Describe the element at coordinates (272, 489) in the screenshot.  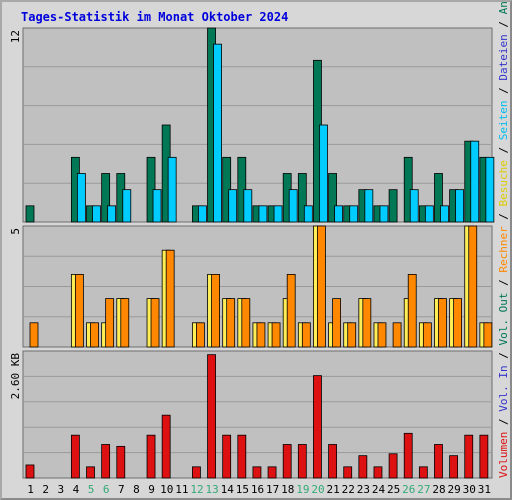
I see `x-tick-label: 17` at that location.